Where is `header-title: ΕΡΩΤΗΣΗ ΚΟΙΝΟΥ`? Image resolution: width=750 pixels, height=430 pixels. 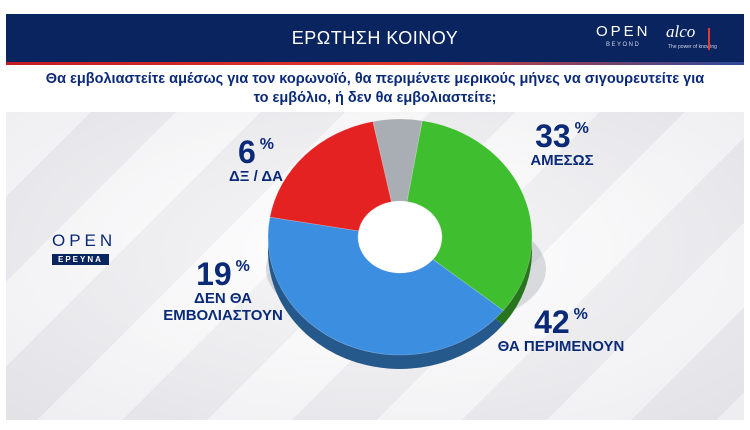 header-title: ΕΡΩΤΗΣΗ ΚΟΙΝΟΥ is located at coordinates (375, 38).